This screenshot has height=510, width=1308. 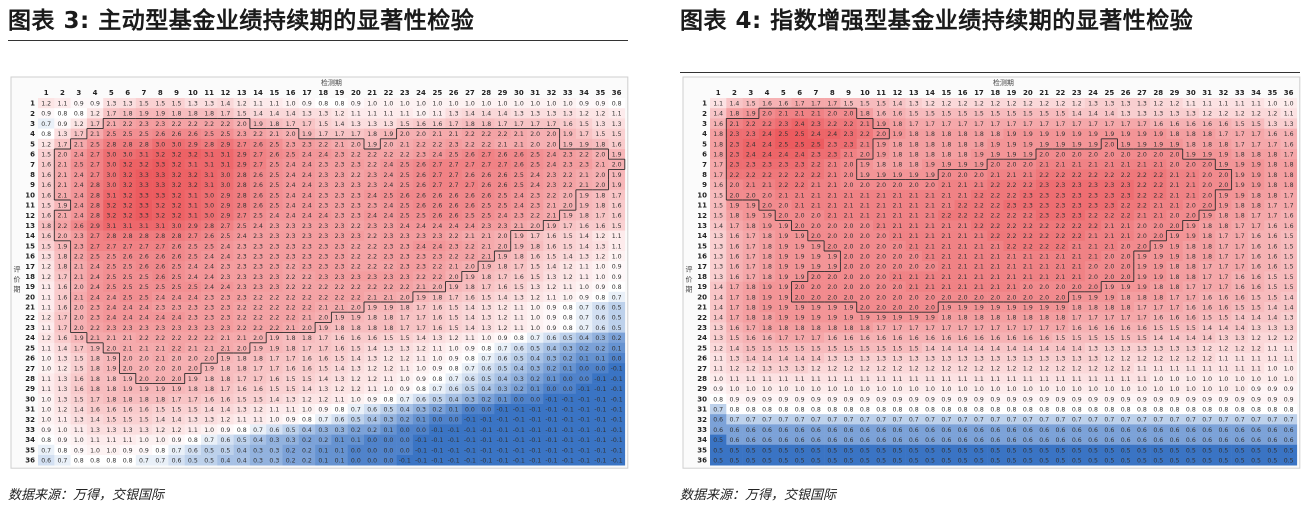 I want to click on x-tick-label: 33, so click(x=1240, y=93).